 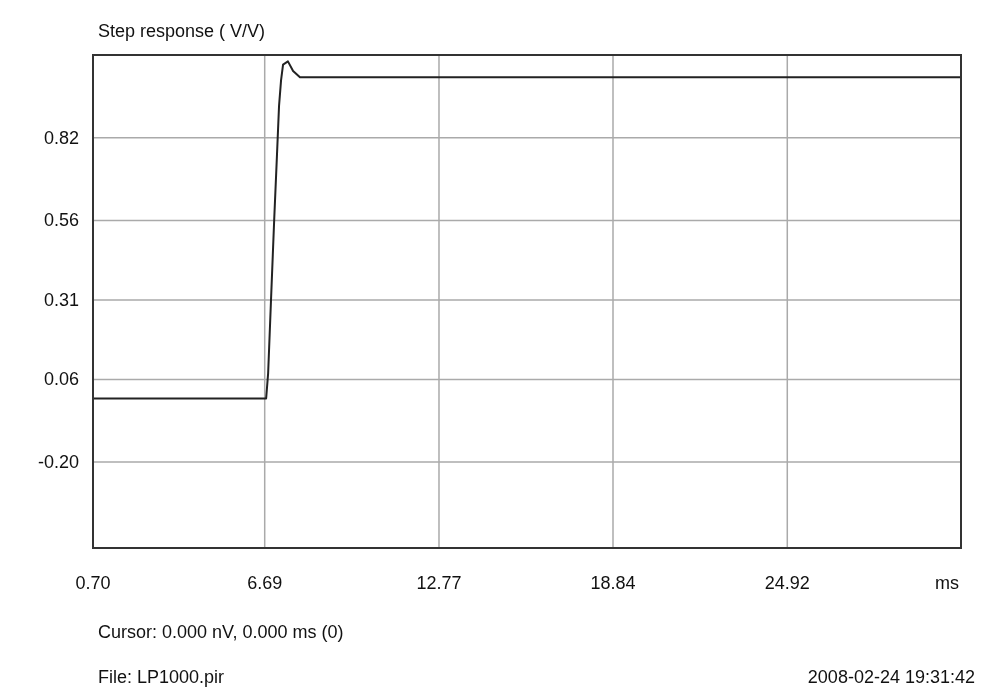 I want to click on y-tick-label: 0.56, so click(x=61, y=220).